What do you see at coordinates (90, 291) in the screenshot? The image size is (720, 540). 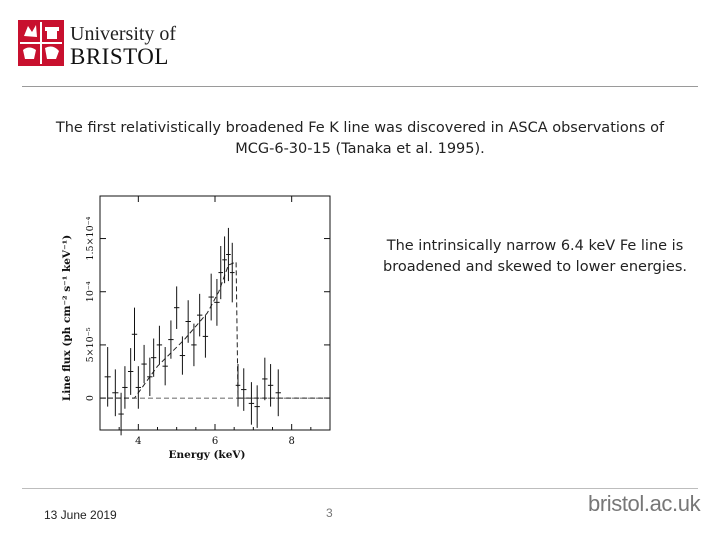 I see `y-tick-label: 10⁻⁴` at bounding box center [90, 291].